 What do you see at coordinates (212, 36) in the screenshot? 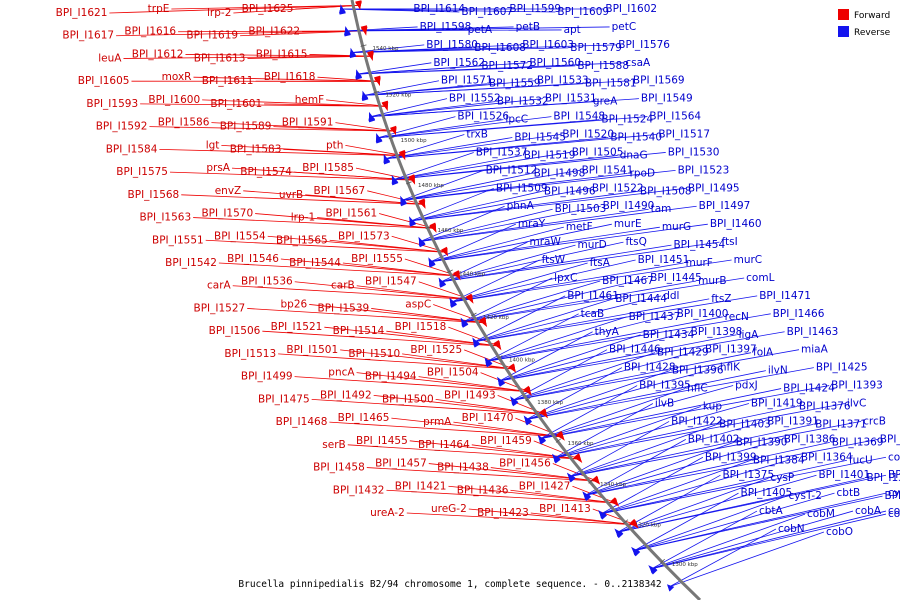
I see `gene-label-bpi-i1619: BPI_I1619` at bounding box center [212, 36].